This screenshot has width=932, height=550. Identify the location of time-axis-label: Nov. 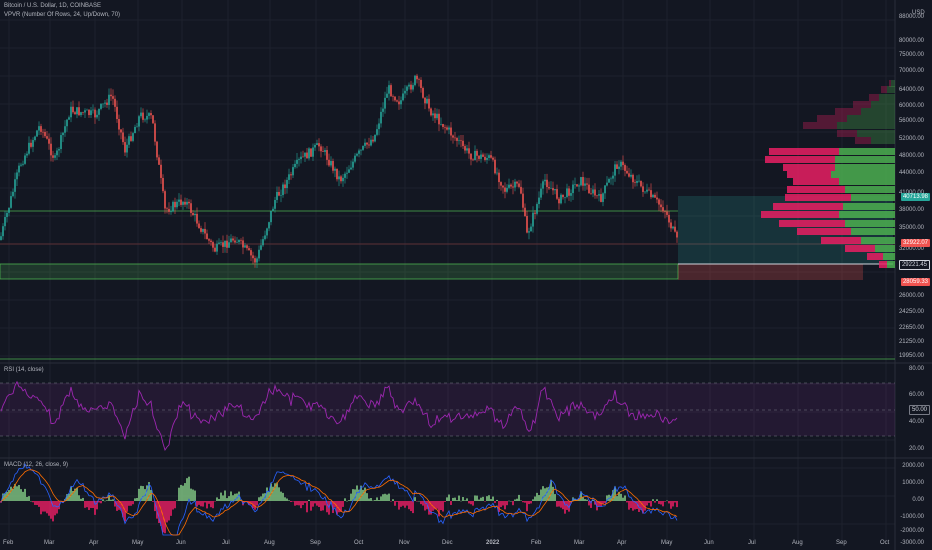
(404, 543).